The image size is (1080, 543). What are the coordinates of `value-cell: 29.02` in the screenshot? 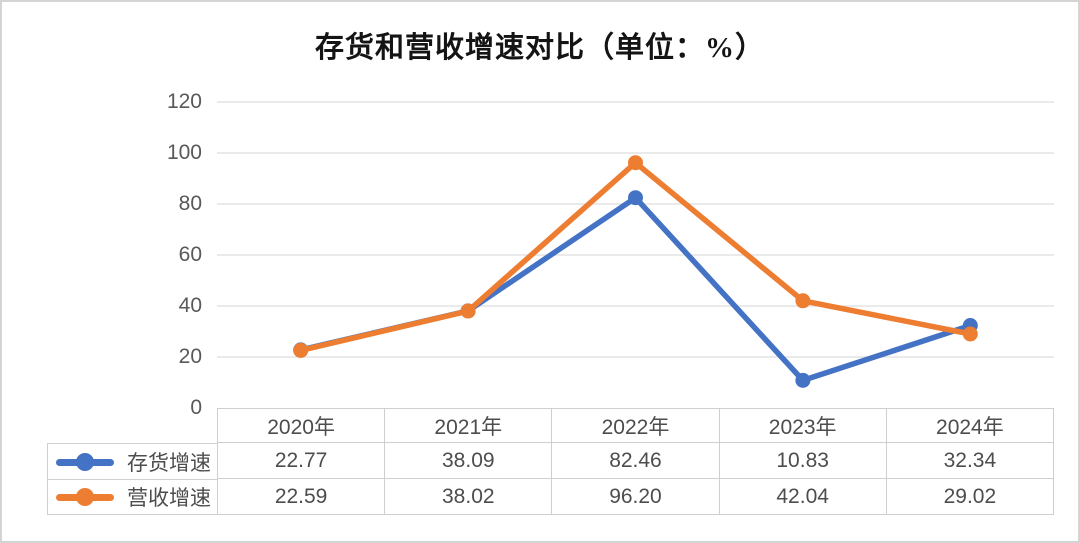 It's located at (970, 496).